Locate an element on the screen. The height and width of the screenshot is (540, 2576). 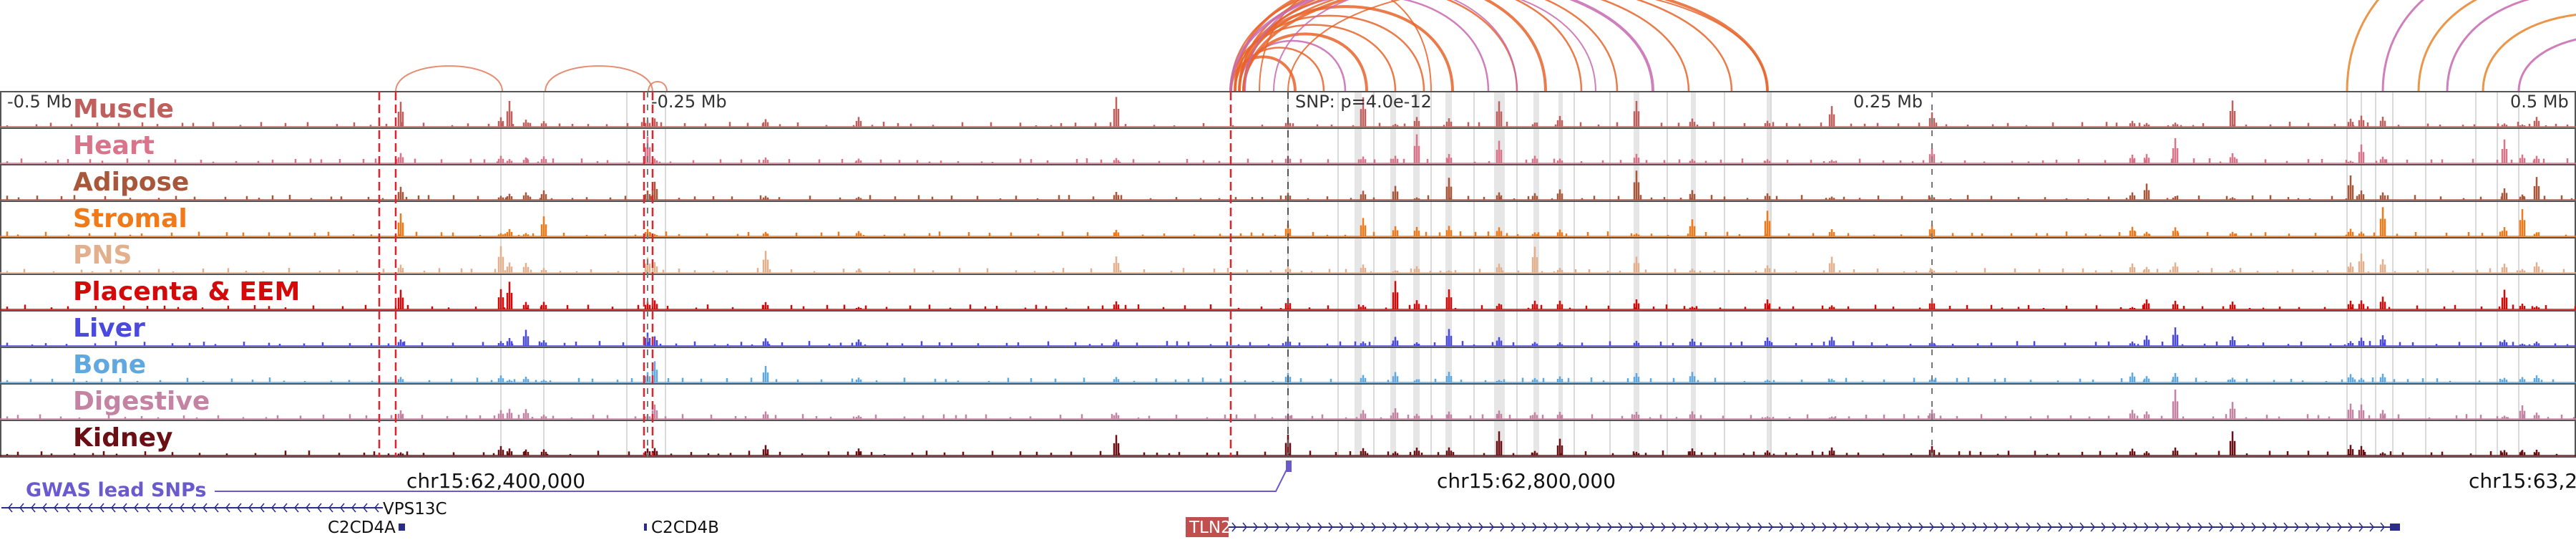
track-label: Bone is located at coordinates (109, 365).